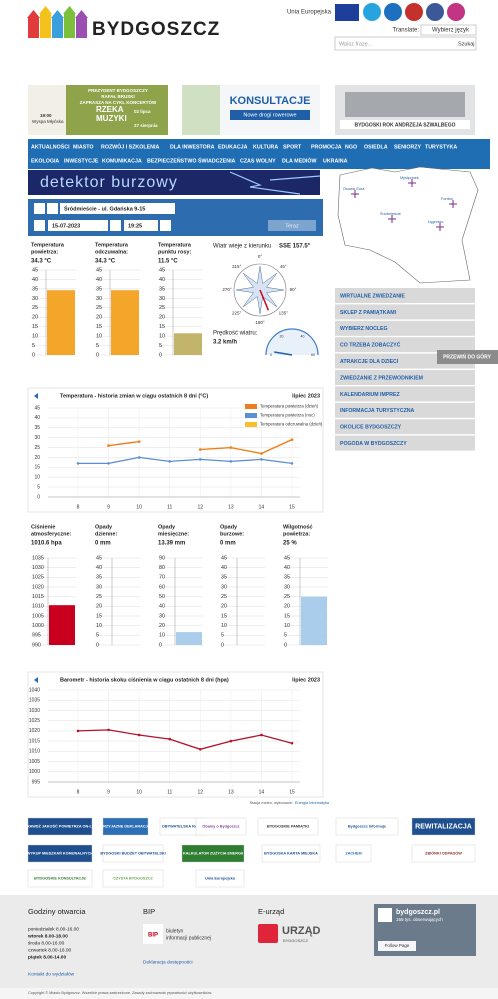 This screenshot has height=999, width=498. I want to click on sidebar-item-text: OKOLICE BYDGOSZCZY, so click(371, 428).